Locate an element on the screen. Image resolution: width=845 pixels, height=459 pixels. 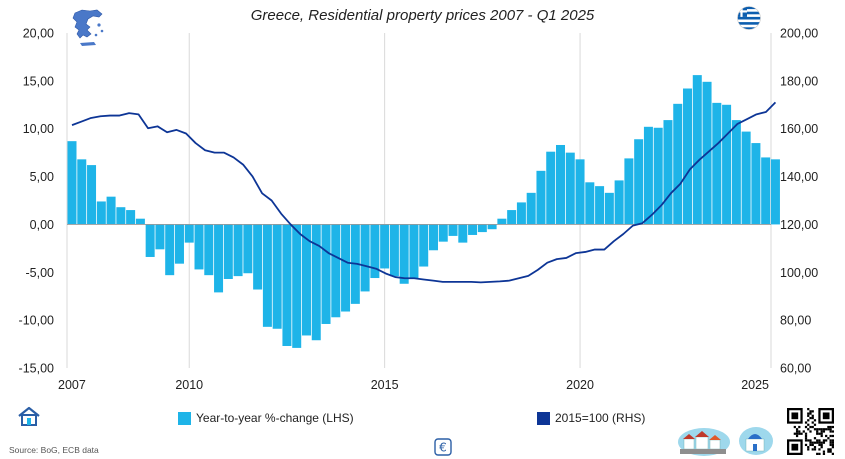
village-illustration-icon is located at coordinates (725, 441).